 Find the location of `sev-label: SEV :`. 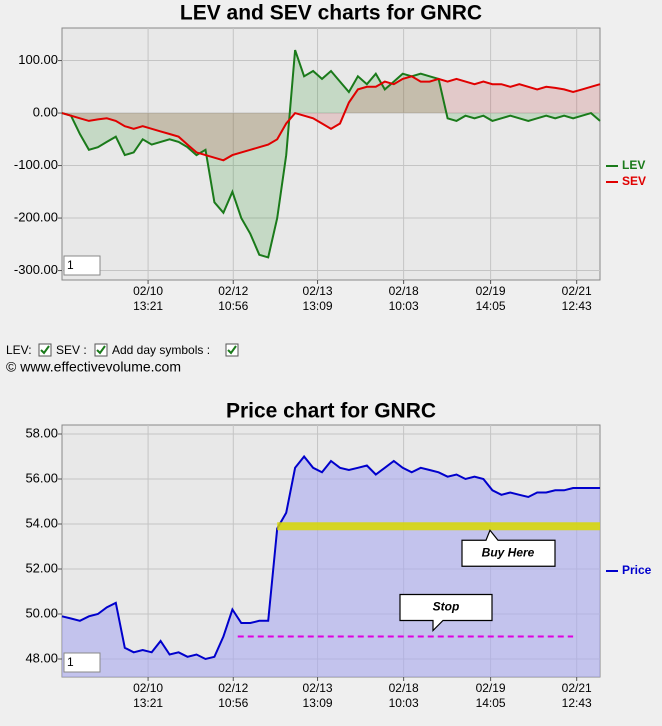

sev-label: SEV : is located at coordinates (71, 350).